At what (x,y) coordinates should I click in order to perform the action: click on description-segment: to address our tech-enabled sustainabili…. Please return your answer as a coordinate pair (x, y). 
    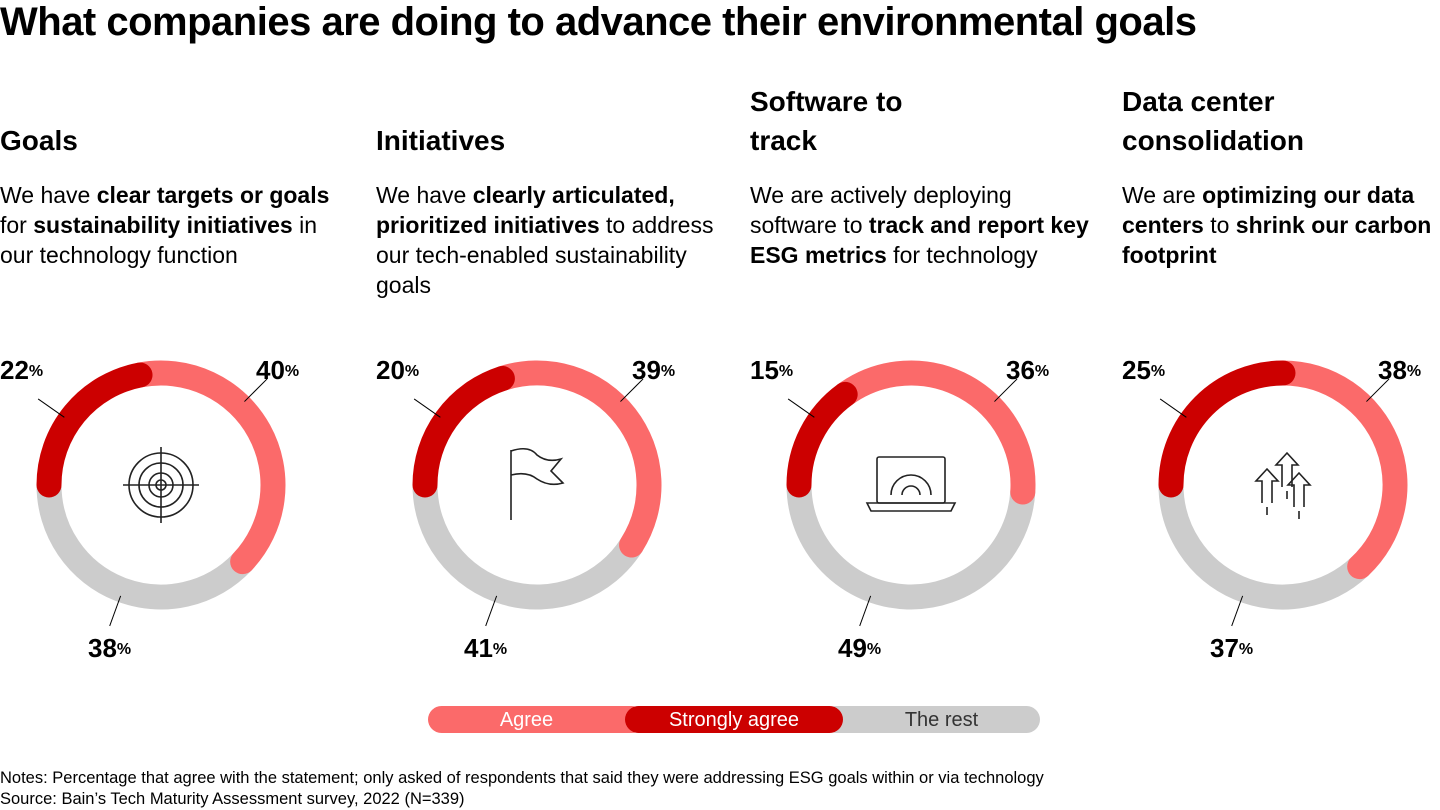
    Looking at the image, I should click on (545, 255).